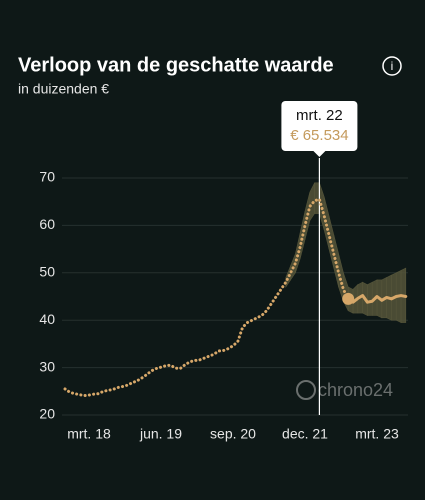 The width and height of the screenshot is (425, 500). Describe the element at coordinates (47, 224) in the screenshot. I see `y-tick-label: 60` at that location.